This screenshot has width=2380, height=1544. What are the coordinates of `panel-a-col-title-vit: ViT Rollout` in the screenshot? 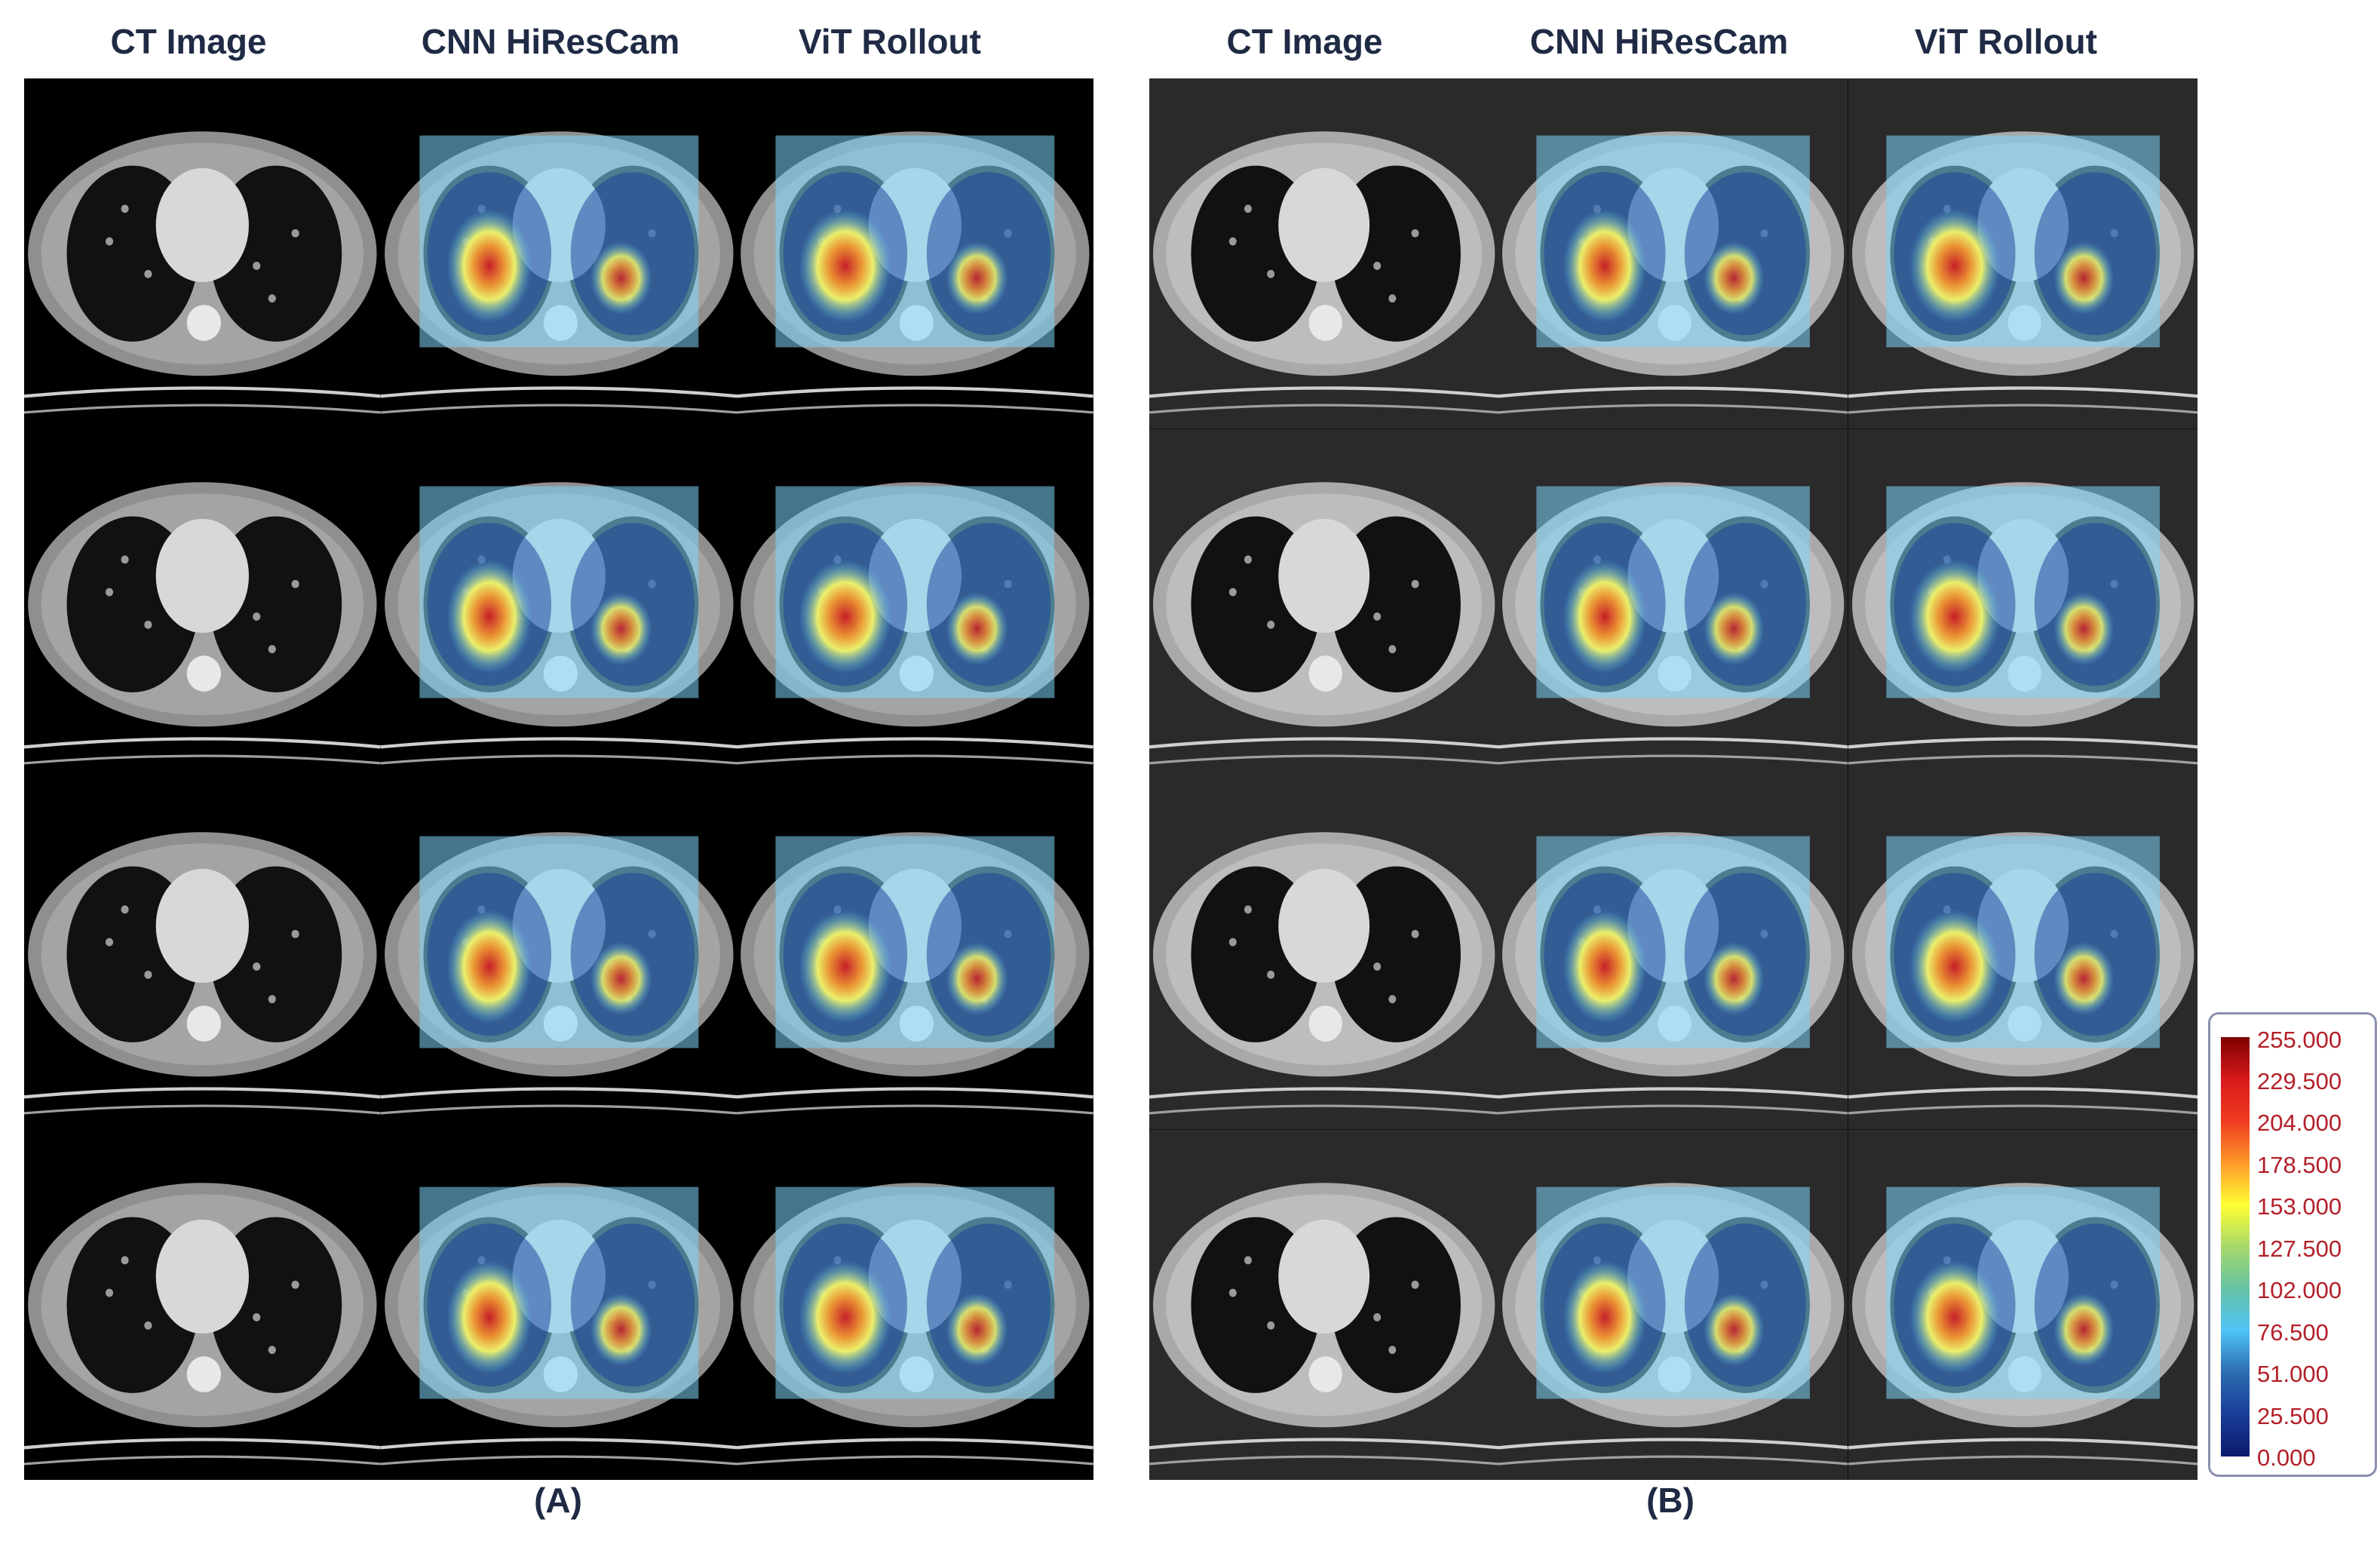 It's located at (890, 41).